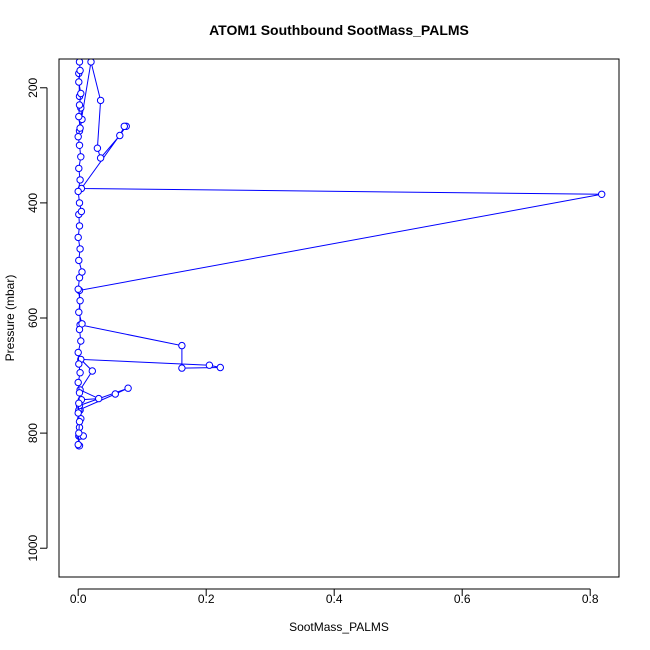 The image size is (650, 650). What do you see at coordinates (339, 627) in the screenshot?
I see `x-axis-label: SootMass_PALMS` at bounding box center [339, 627].